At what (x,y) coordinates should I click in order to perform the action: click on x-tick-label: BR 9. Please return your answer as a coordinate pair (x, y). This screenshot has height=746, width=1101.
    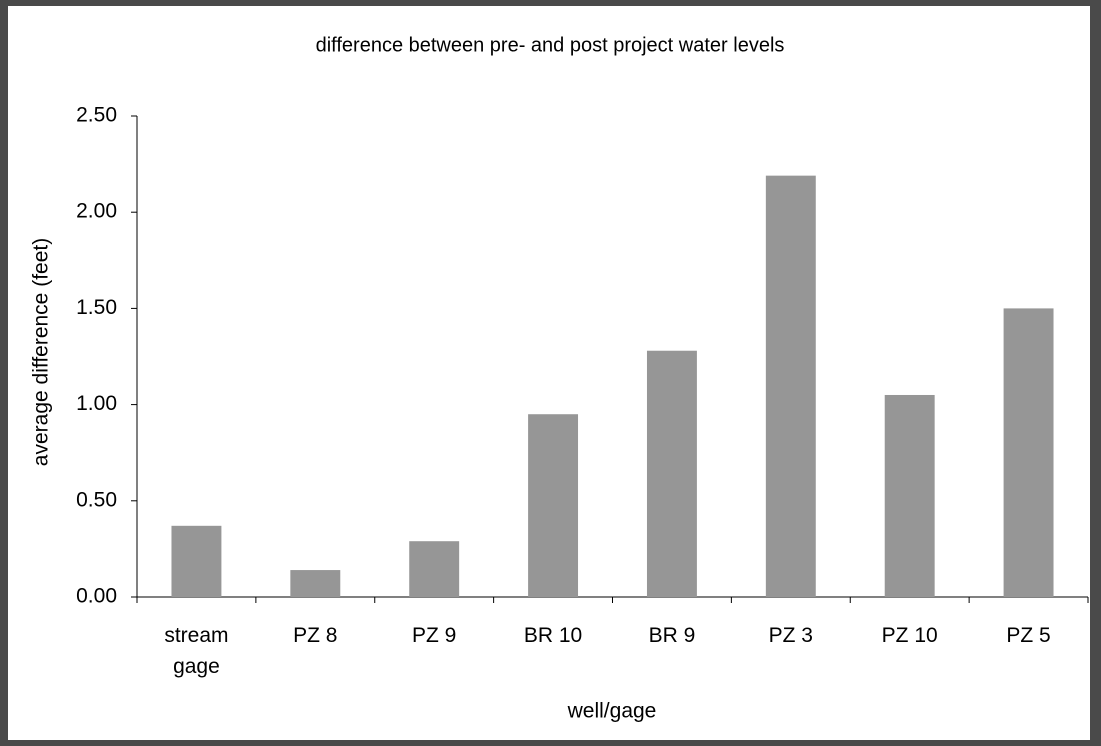
    Looking at the image, I should click on (672, 635).